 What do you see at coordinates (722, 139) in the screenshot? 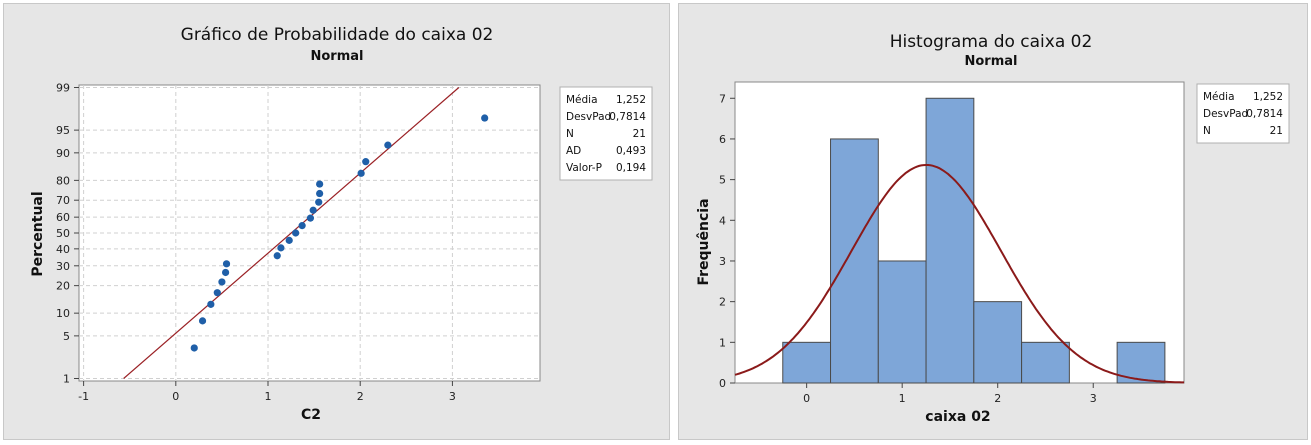
I see `y-tick-label: 6` at bounding box center [722, 139].